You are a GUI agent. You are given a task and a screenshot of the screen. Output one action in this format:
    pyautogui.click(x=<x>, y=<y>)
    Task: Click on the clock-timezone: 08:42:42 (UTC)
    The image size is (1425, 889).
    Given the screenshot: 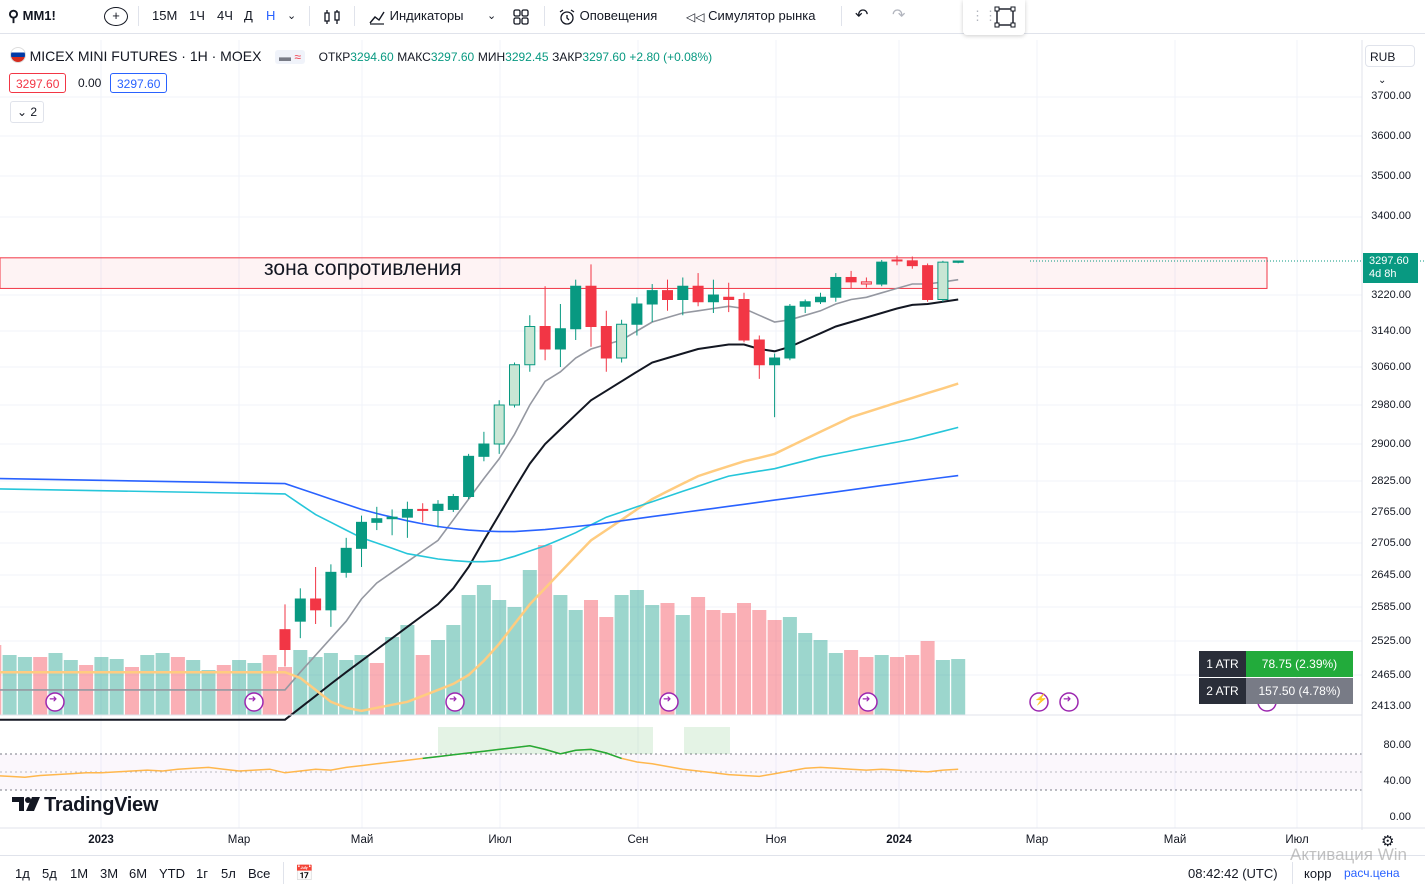 What is the action you would take?
    pyautogui.click(x=1233, y=873)
    